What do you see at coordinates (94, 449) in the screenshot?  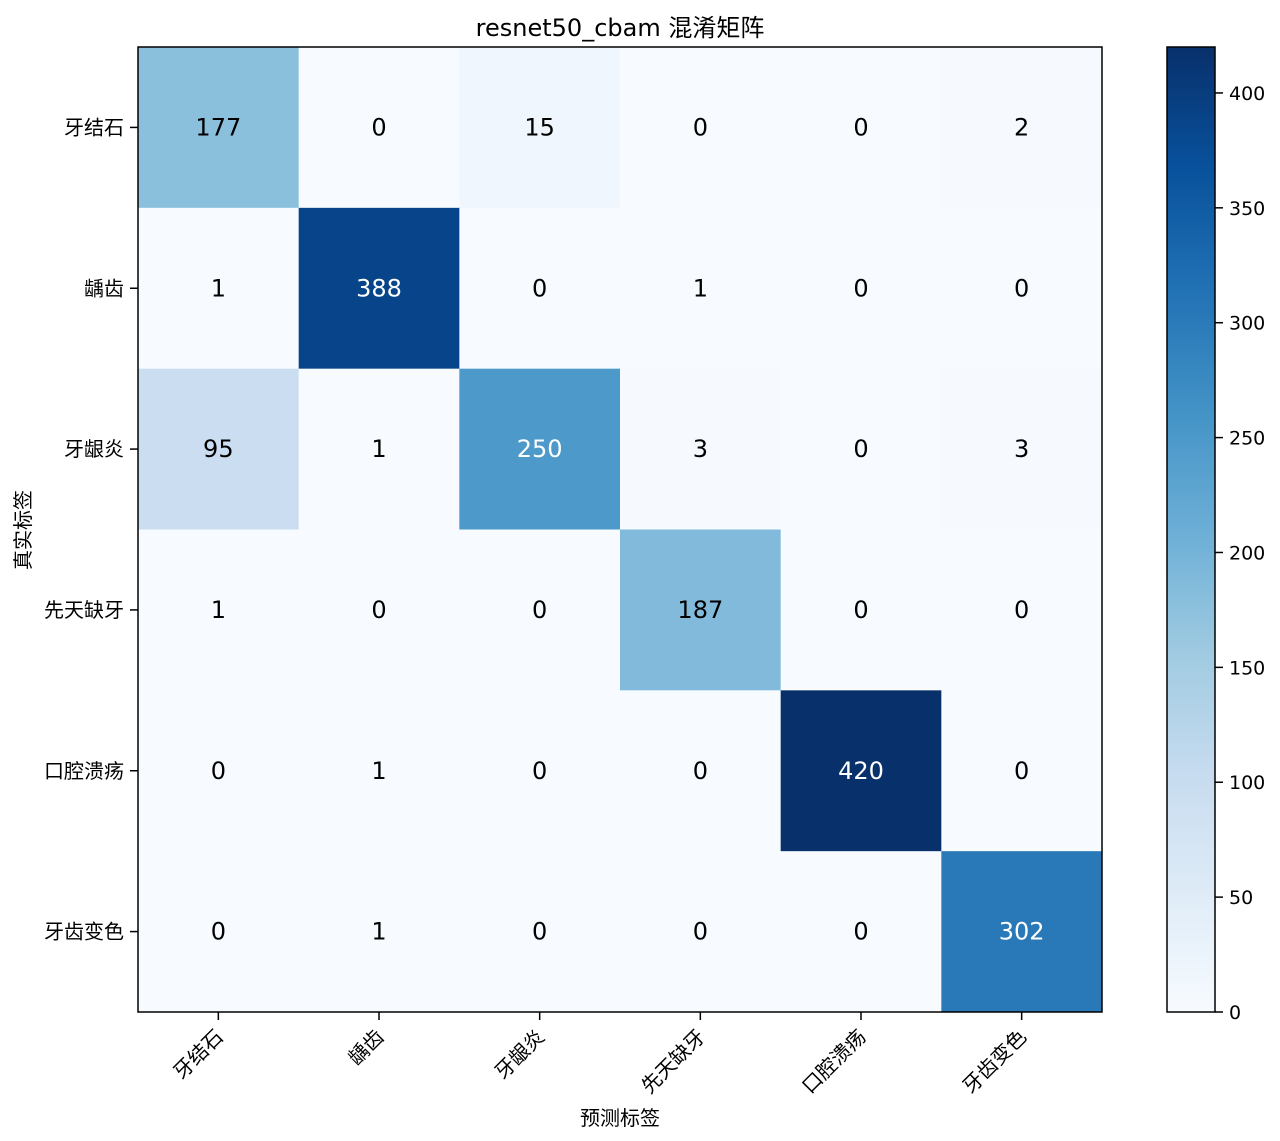 I see `y-tick-label: 牙龈炎` at bounding box center [94, 449].